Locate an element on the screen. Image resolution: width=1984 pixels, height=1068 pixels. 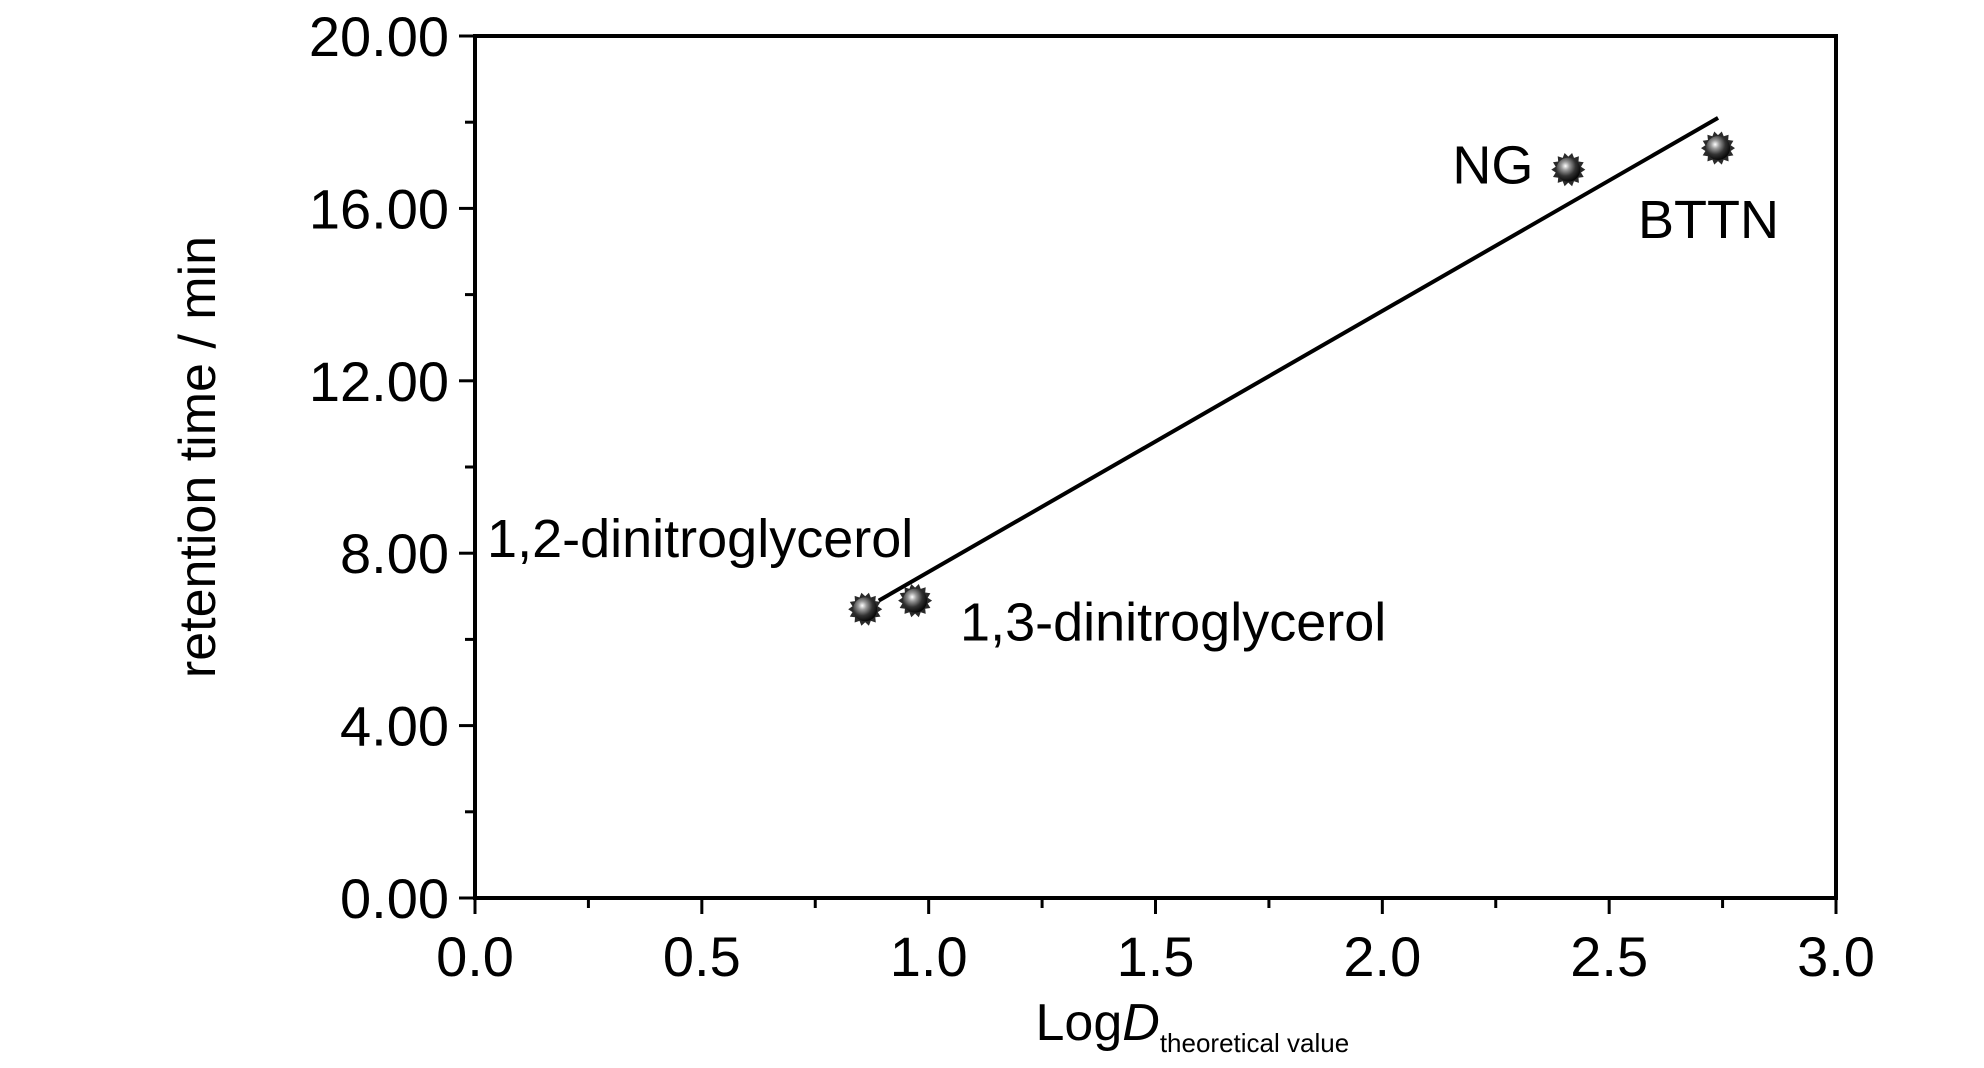
x-tick-label: 0.5 is located at coordinates (702, 956).